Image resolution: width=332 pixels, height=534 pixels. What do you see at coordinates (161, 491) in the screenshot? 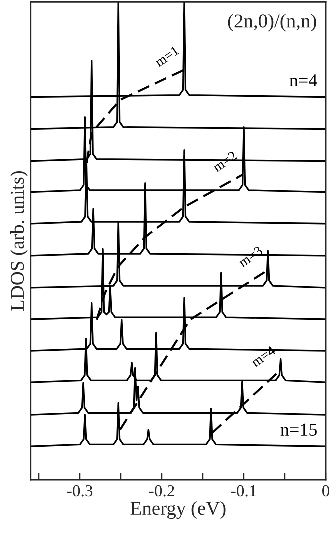
I see `x-tick-label: -0.2` at bounding box center [161, 491].